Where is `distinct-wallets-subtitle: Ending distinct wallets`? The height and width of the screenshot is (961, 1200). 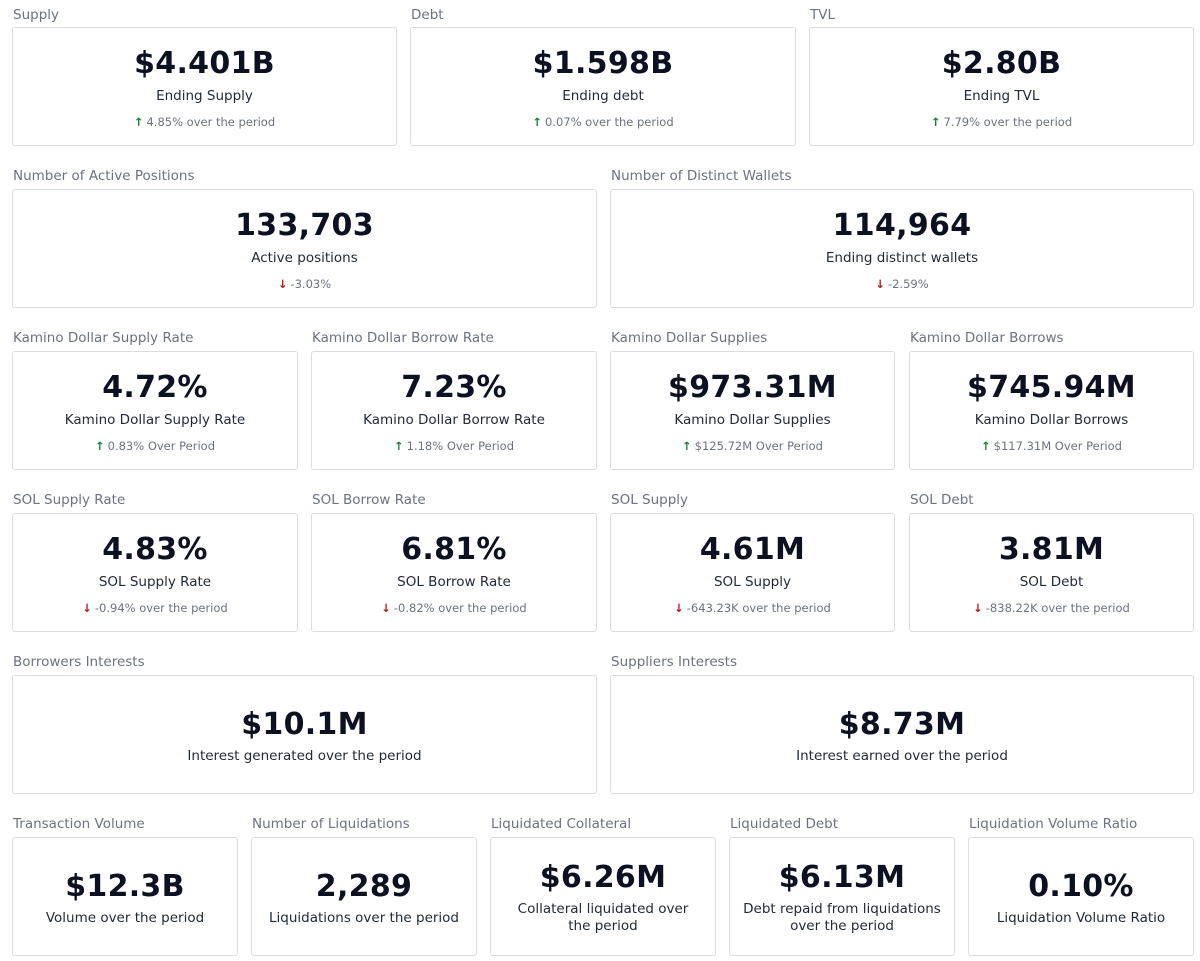
distinct-wallets-subtitle: Ending distinct wallets is located at coordinates (902, 258).